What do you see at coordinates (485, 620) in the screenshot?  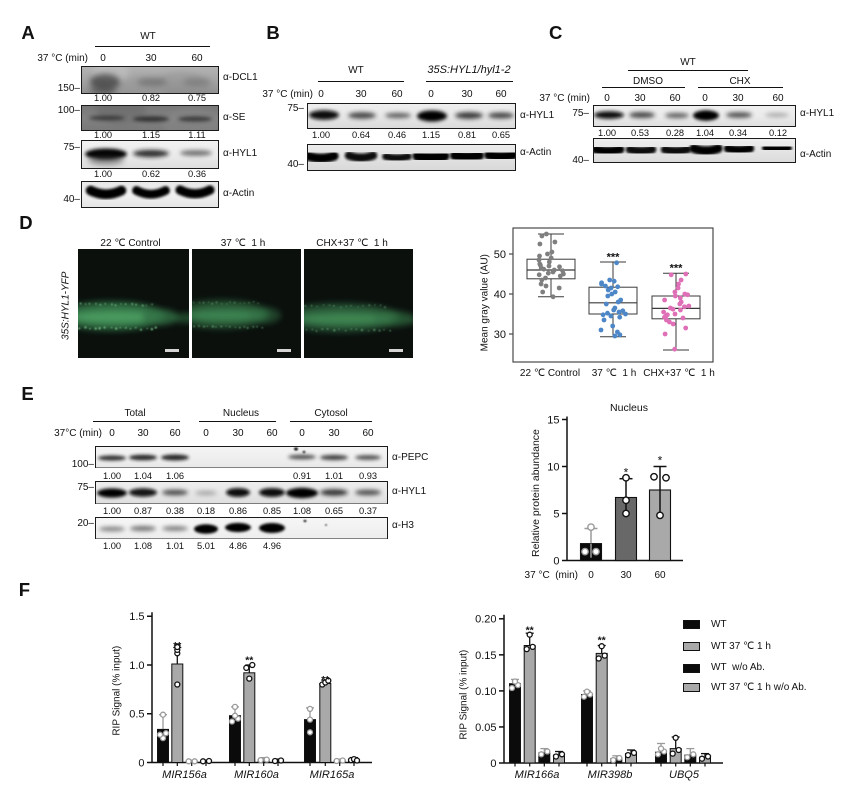 I see `svg-text: 0.20` at bounding box center [485, 620].